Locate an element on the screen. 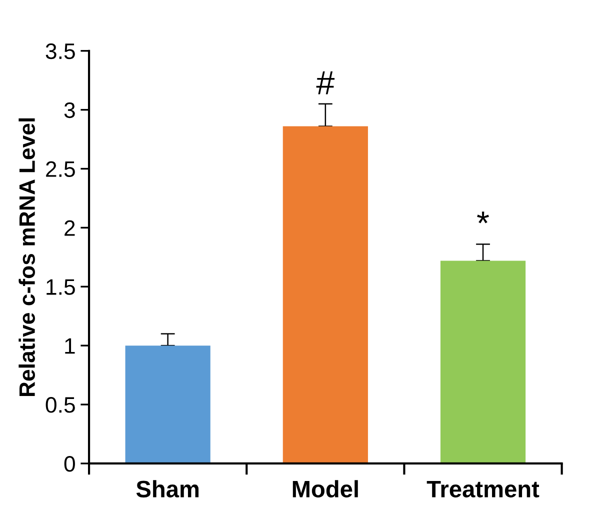 The height and width of the screenshot is (519, 614). y-tick-label: 1.5 is located at coordinates (60, 287).